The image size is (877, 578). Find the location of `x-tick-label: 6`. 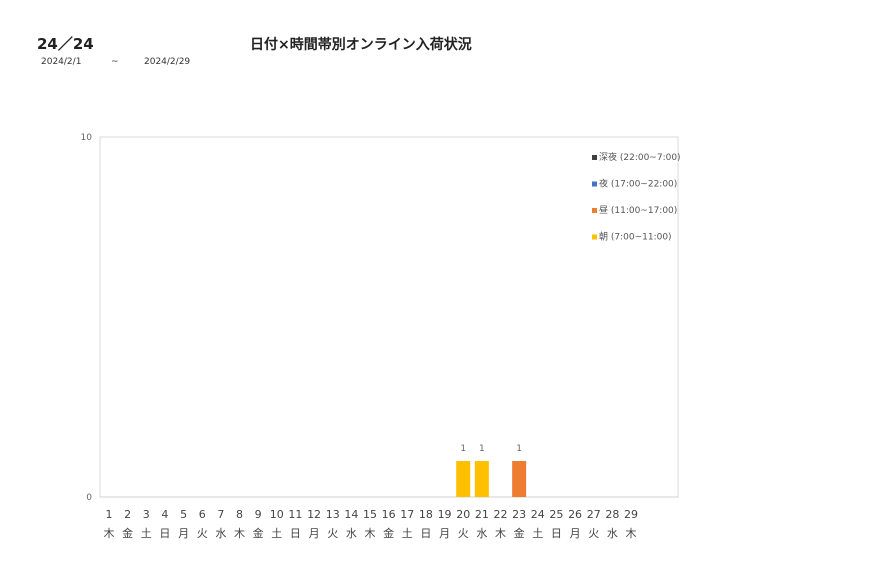

x-tick-label: 6 is located at coordinates (202, 514).